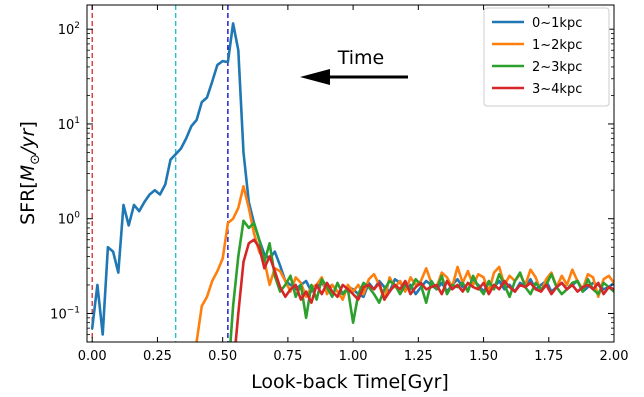 The width and height of the screenshot is (644, 397). I want to click on x-tick-label: 0.00, so click(92, 356).